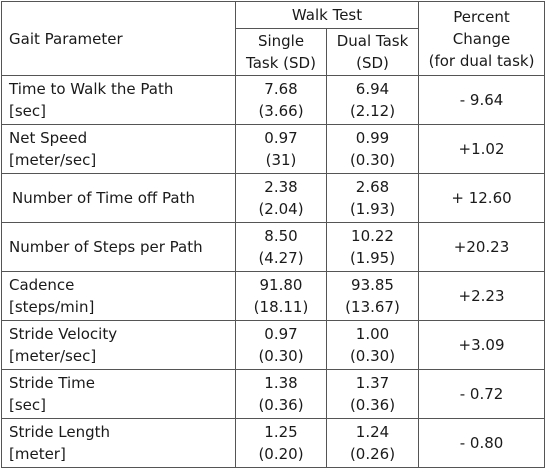  What do you see at coordinates (482, 296) in the screenshot?
I see `percent-change-cell: +2.23` at bounding box center [482, 296].